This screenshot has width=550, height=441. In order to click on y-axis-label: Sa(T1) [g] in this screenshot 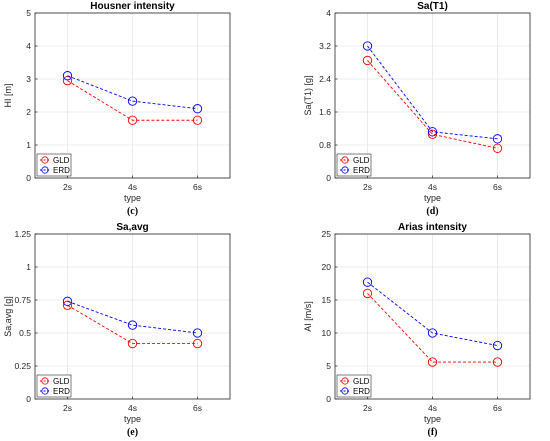, I will do `click(308, 95)`.